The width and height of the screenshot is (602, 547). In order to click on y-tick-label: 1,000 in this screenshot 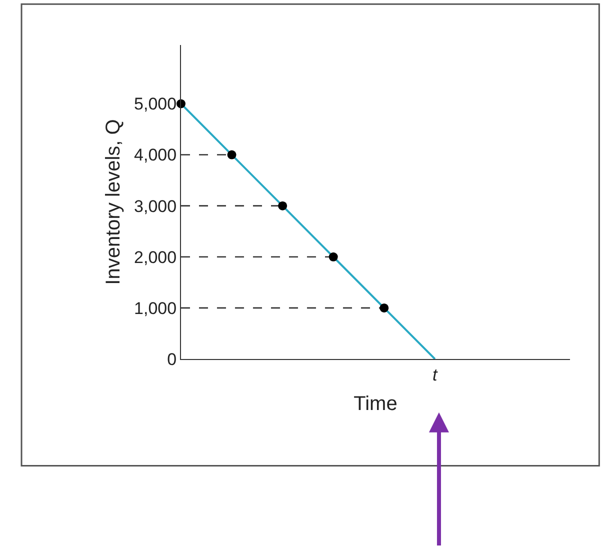, I will do `click(155, 308)`.